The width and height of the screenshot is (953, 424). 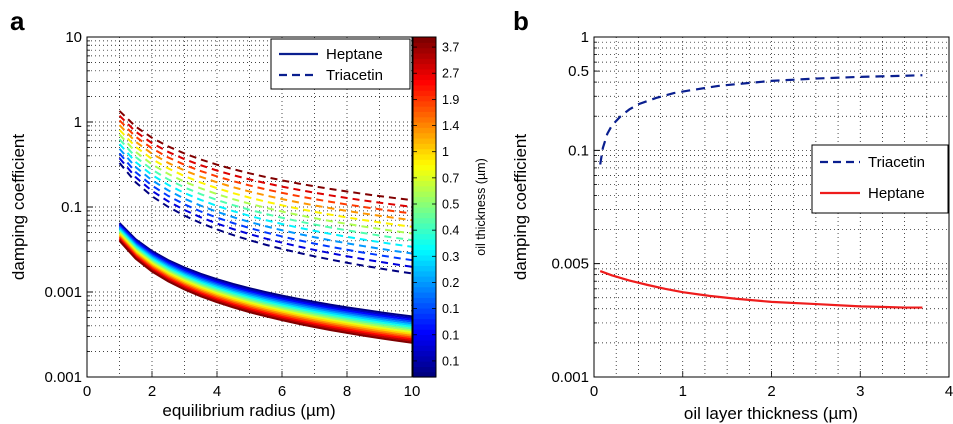 I want to click on a-y-tick-label: 10, so click(x=73, y=37).